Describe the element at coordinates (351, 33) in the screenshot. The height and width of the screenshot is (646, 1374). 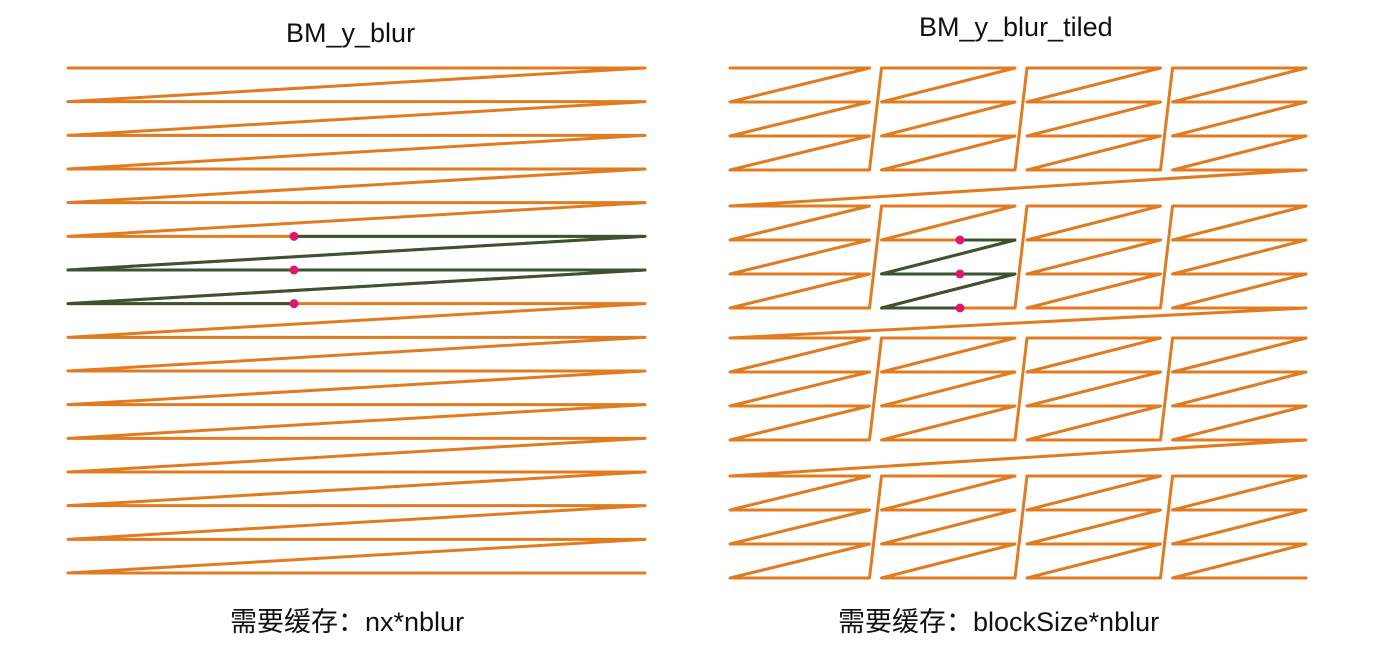
I see `left-panel-title: BM_y_blur` at that location.